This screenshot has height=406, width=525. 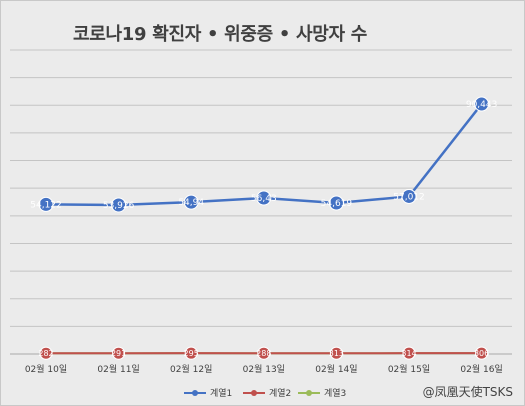 I want to click on series-1-data-label: 54,122, so click(x=46, y=205).